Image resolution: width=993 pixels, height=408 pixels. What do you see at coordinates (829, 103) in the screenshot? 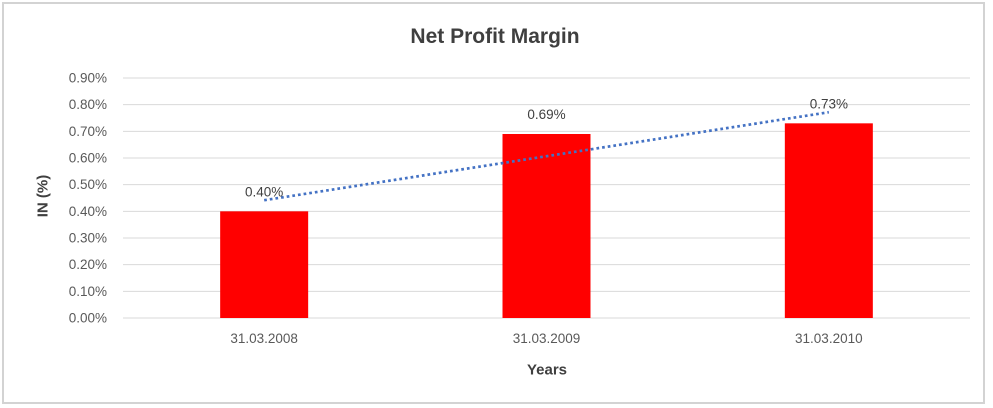
I see `data-label: 0.73%` at bounding box center [829, 103].